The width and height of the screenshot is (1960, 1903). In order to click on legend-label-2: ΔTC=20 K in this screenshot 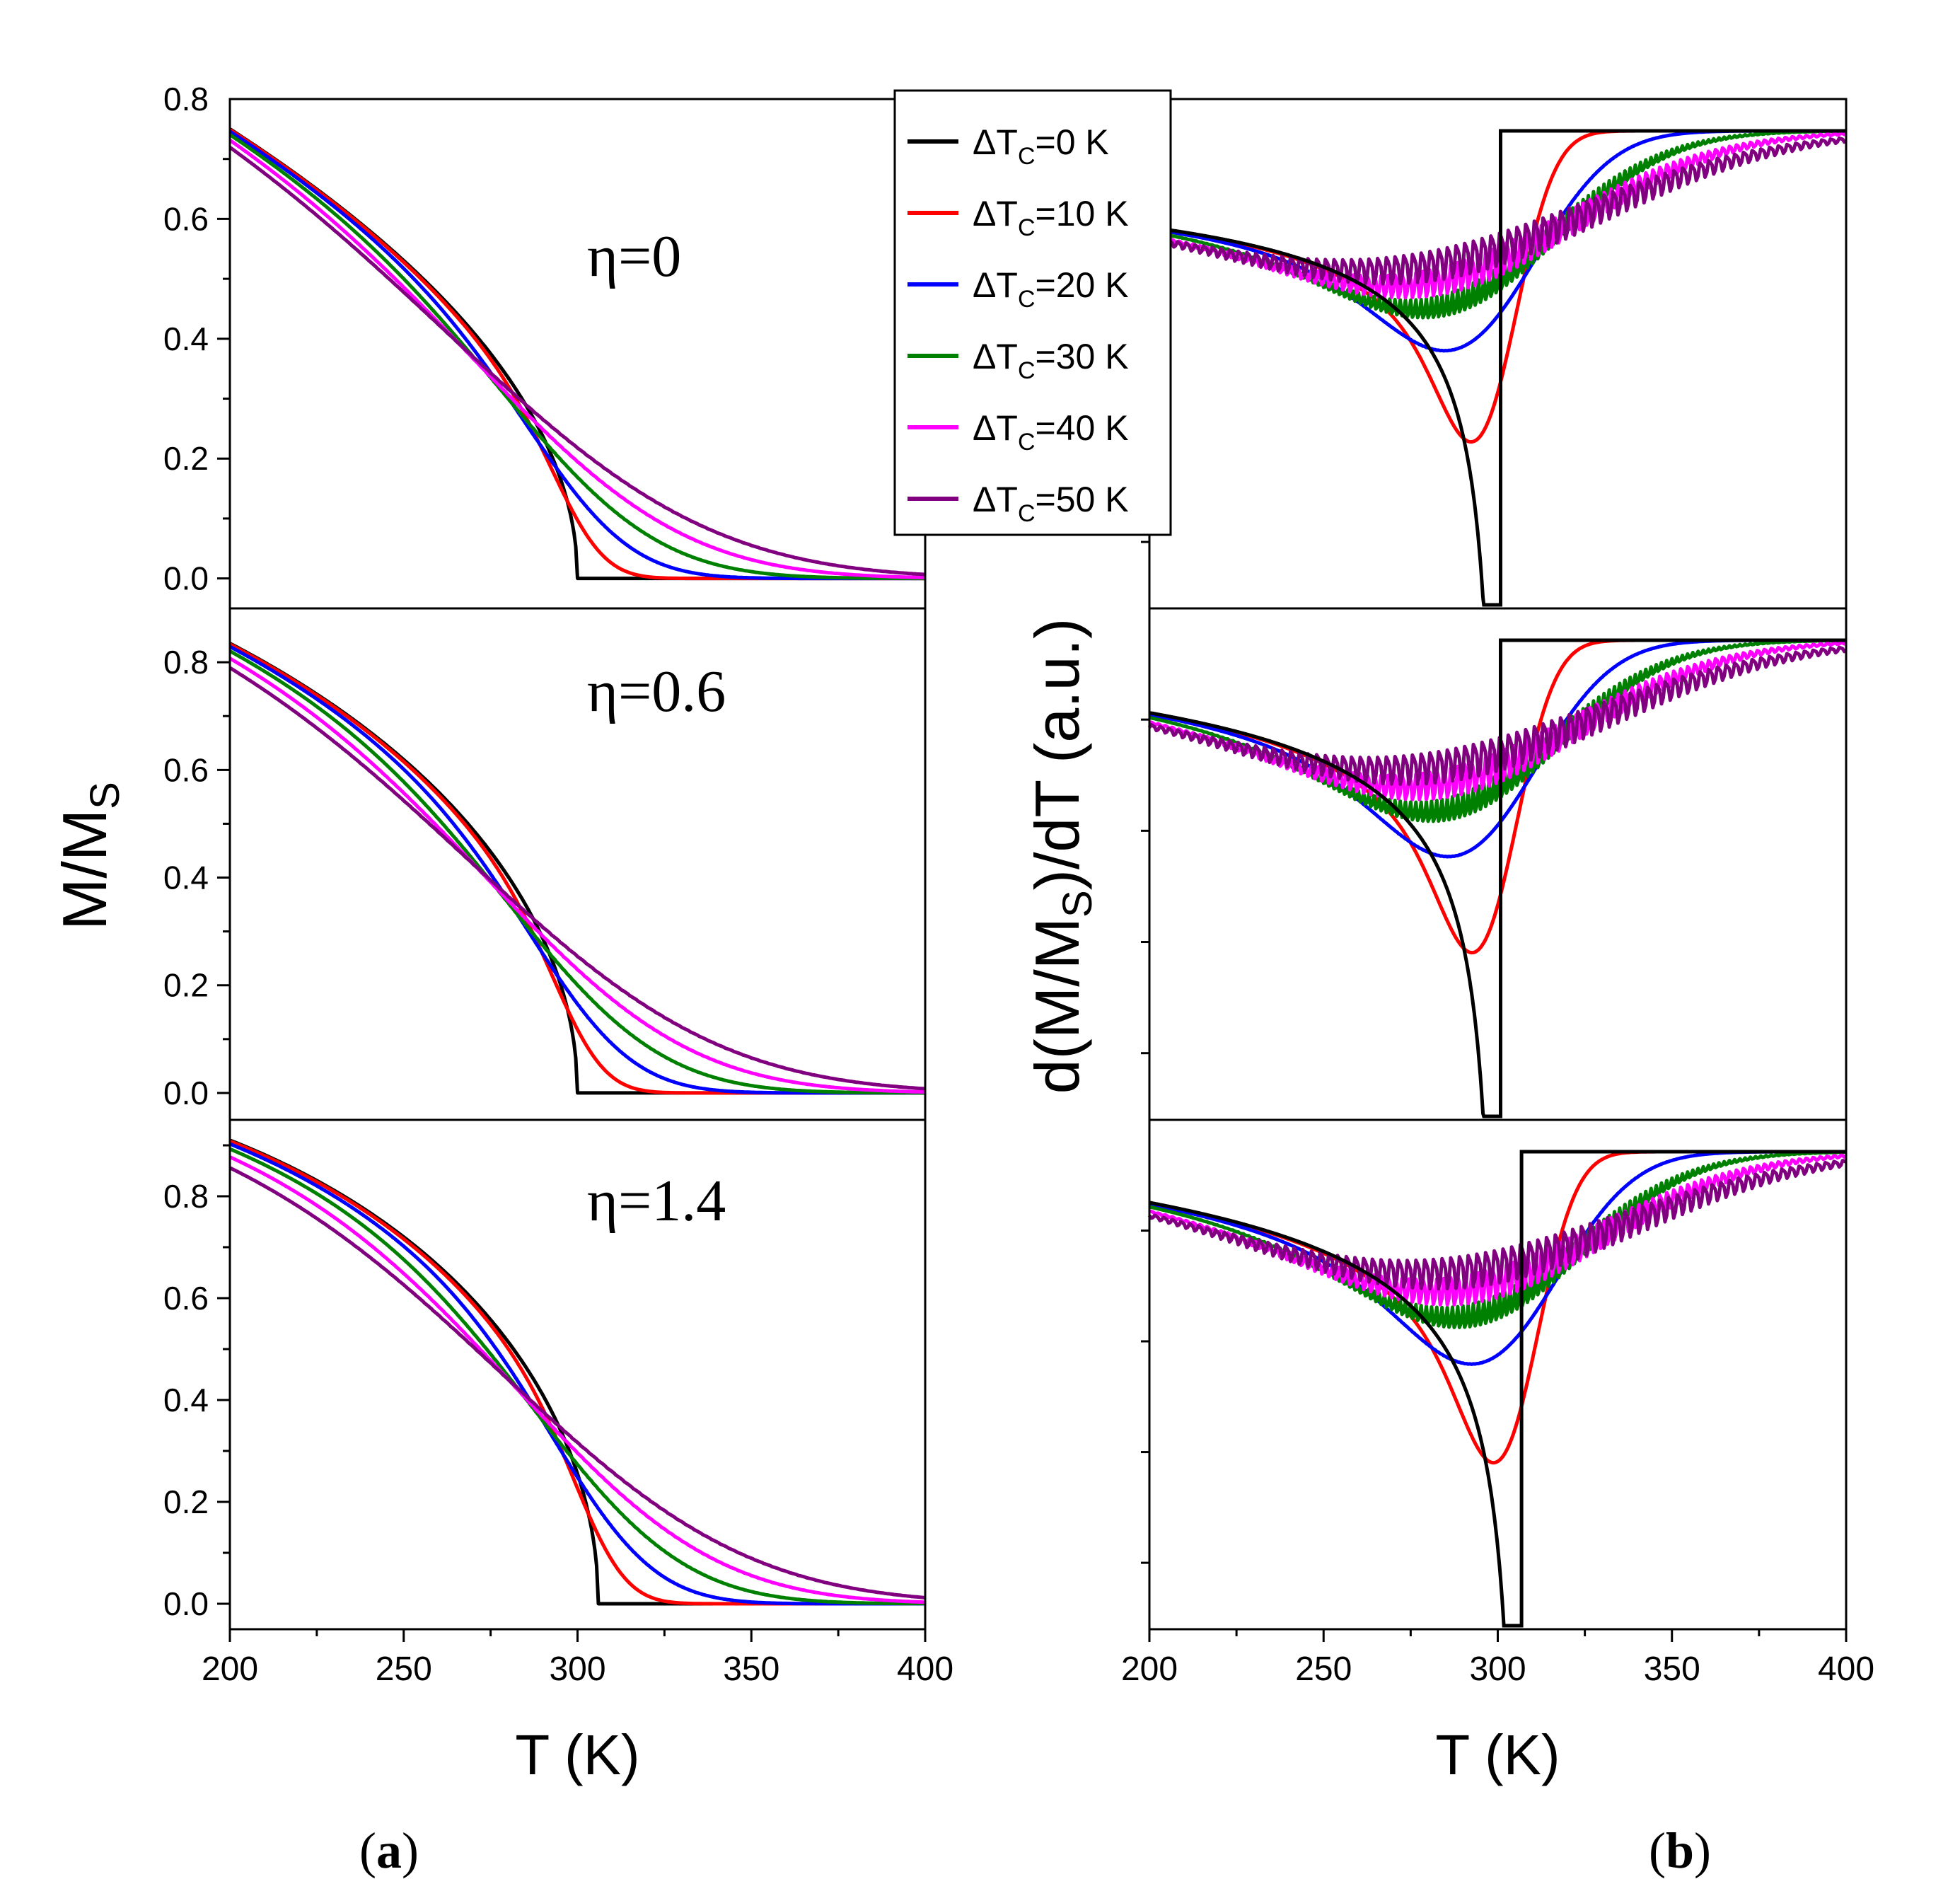, I will do `click(1051, 289)`.